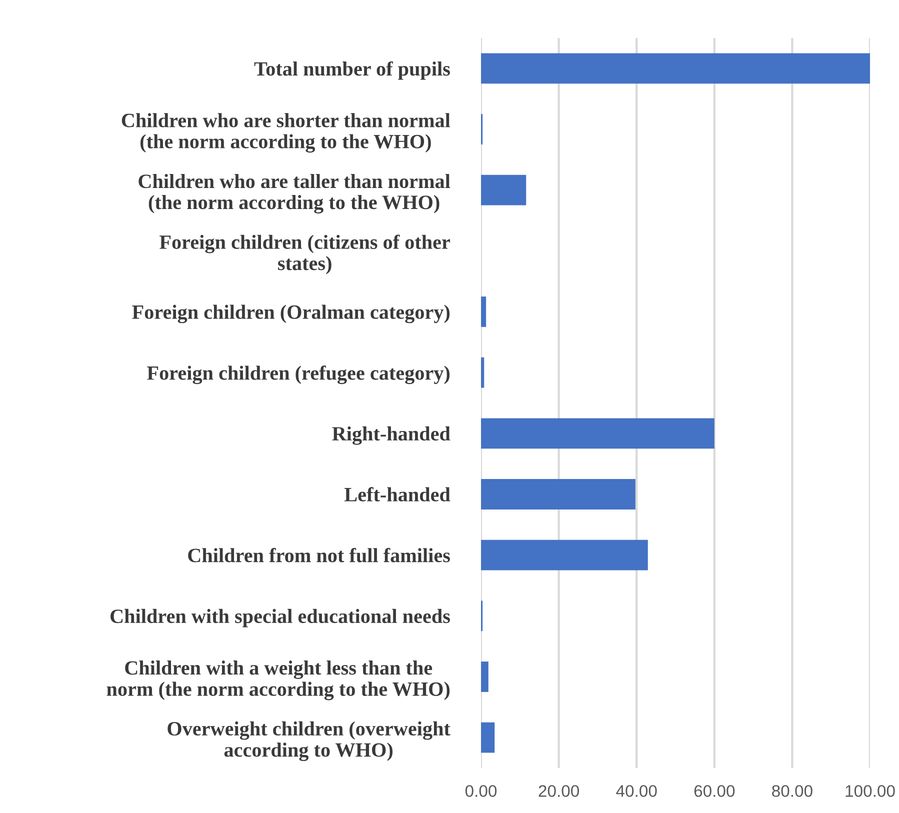 The height and width of the screenshot is (813, 899). Describe the element at coordinates (309, 741) in the screenshot. I see `y-tick-label: Overweight children (overweight according to WHO)` at that location.